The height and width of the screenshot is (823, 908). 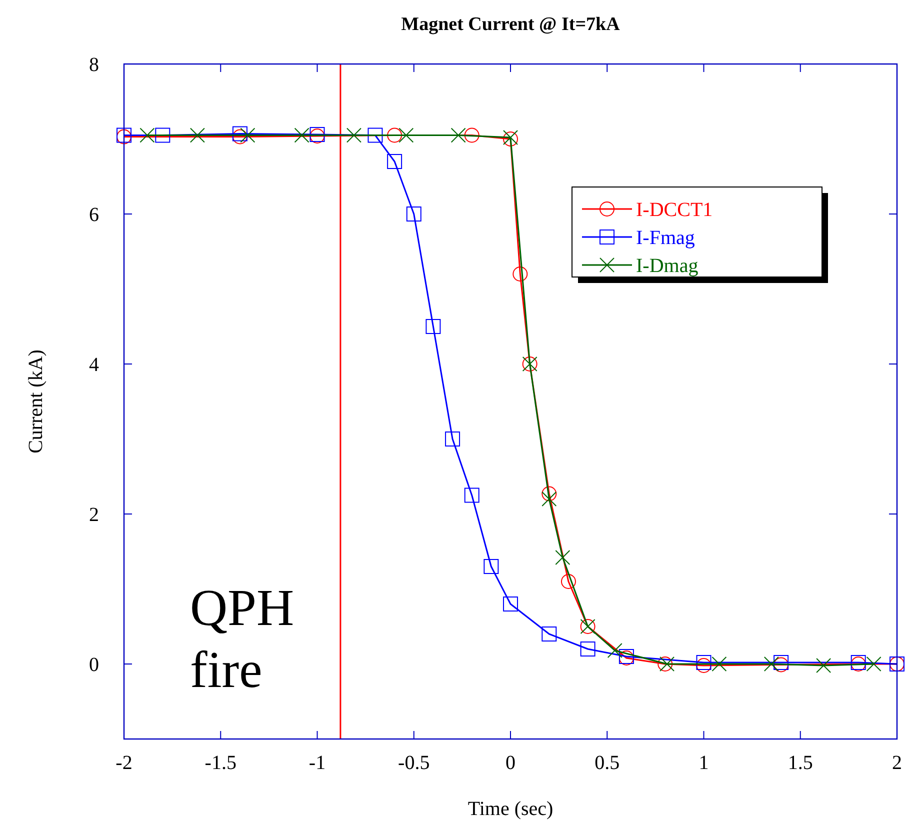 What do you see at coordinates (897, 763) in the screenshot?
I see `x-tick-label: 2` at bounding box center [897, 763].